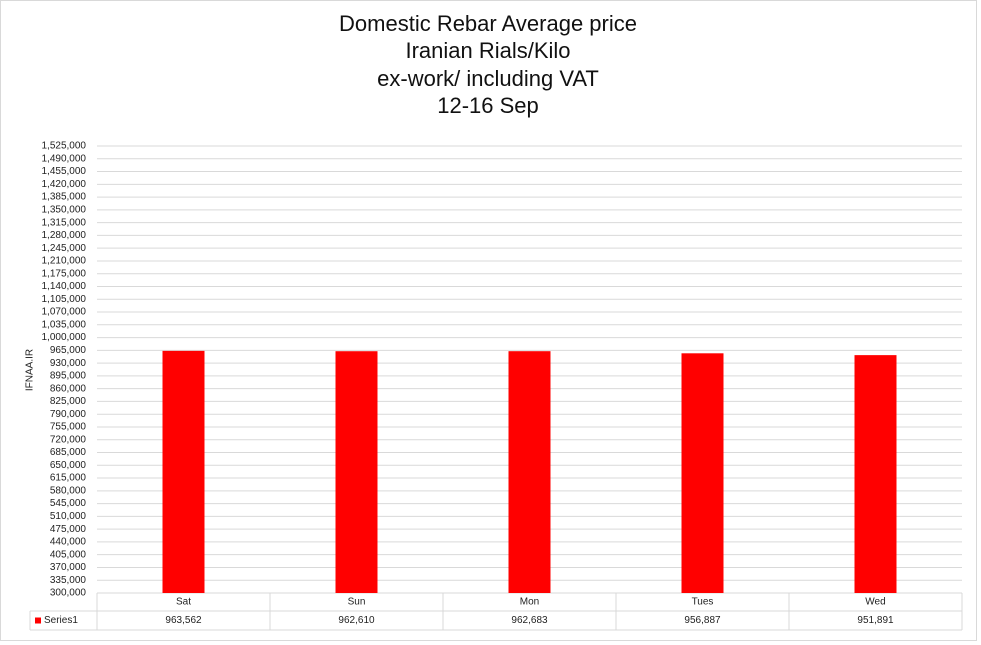  What do you see at coordinates (64, 312) in the screenshot?
I see `y-tick-label: 1,070,000` at bounding box center [64, 312].